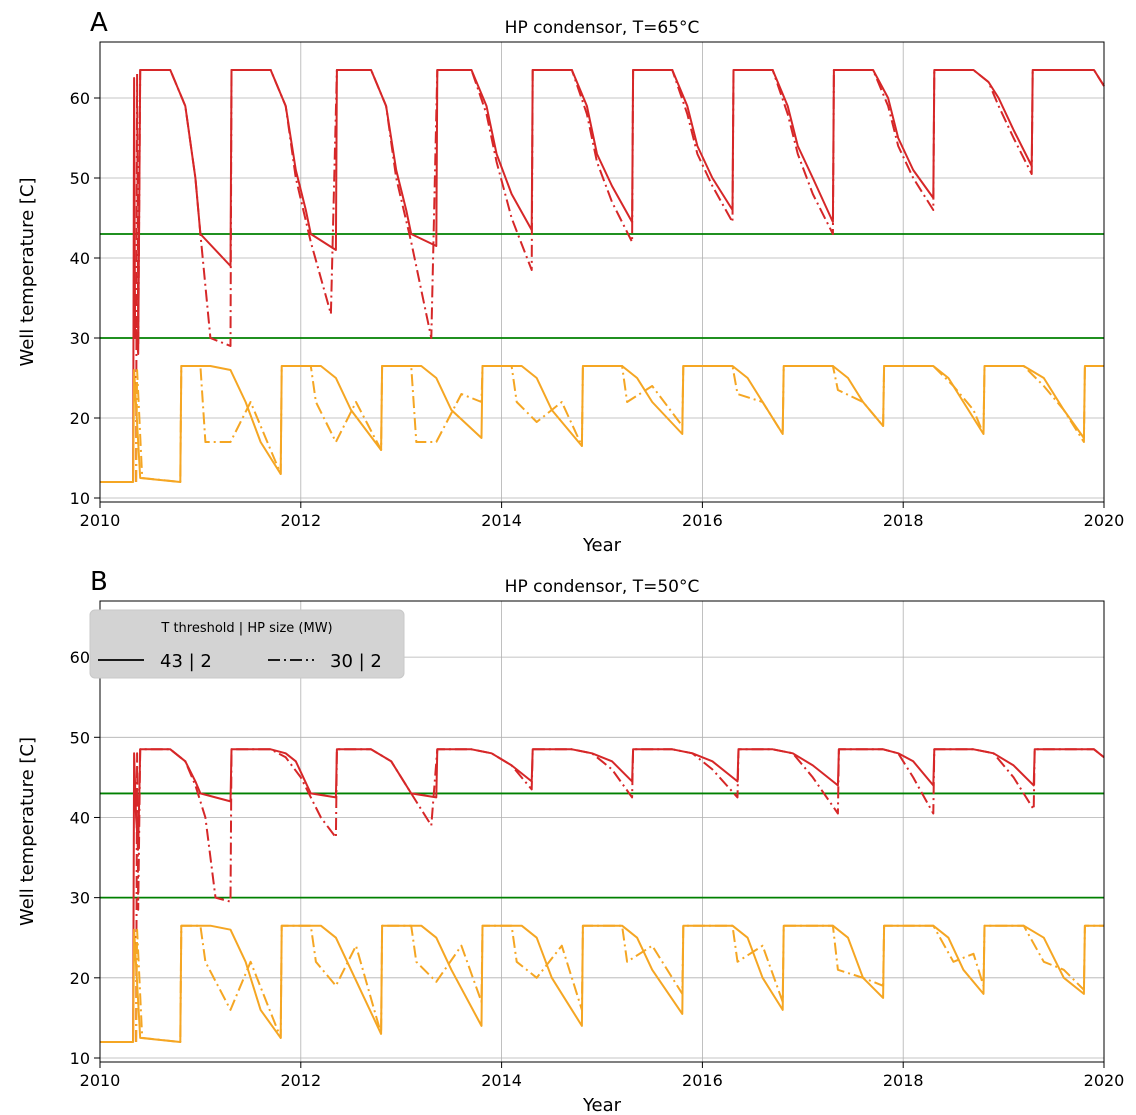  What do you see at coordinates (186, 661) in the screenshot?
I see `panel-b-legend-label: 43 | 2` at bounding box center [186, 661].